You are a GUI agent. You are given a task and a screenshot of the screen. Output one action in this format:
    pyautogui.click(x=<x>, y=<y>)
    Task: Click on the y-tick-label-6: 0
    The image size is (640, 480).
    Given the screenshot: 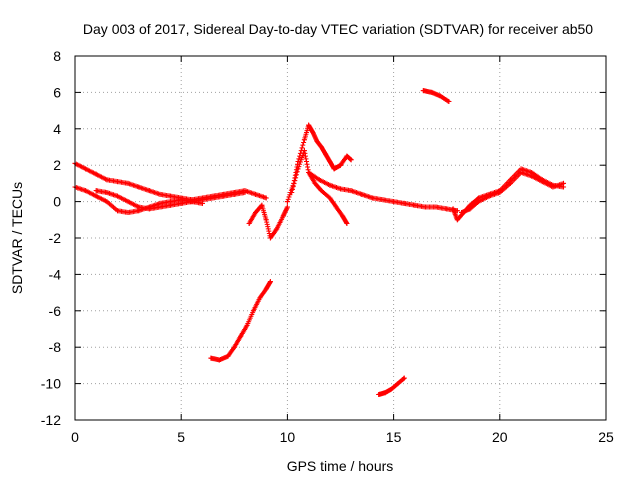 What is the action you would take?
    pyautogui.click(x=57, y=202)
    